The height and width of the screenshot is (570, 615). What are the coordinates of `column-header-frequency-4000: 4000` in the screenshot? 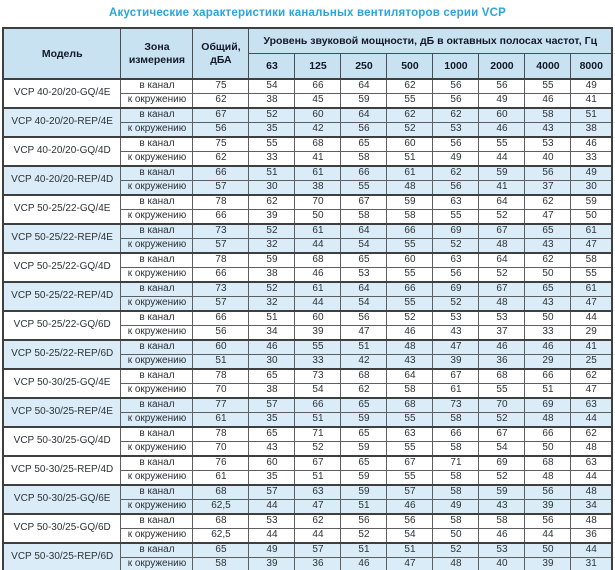 It's located at (548, 66).